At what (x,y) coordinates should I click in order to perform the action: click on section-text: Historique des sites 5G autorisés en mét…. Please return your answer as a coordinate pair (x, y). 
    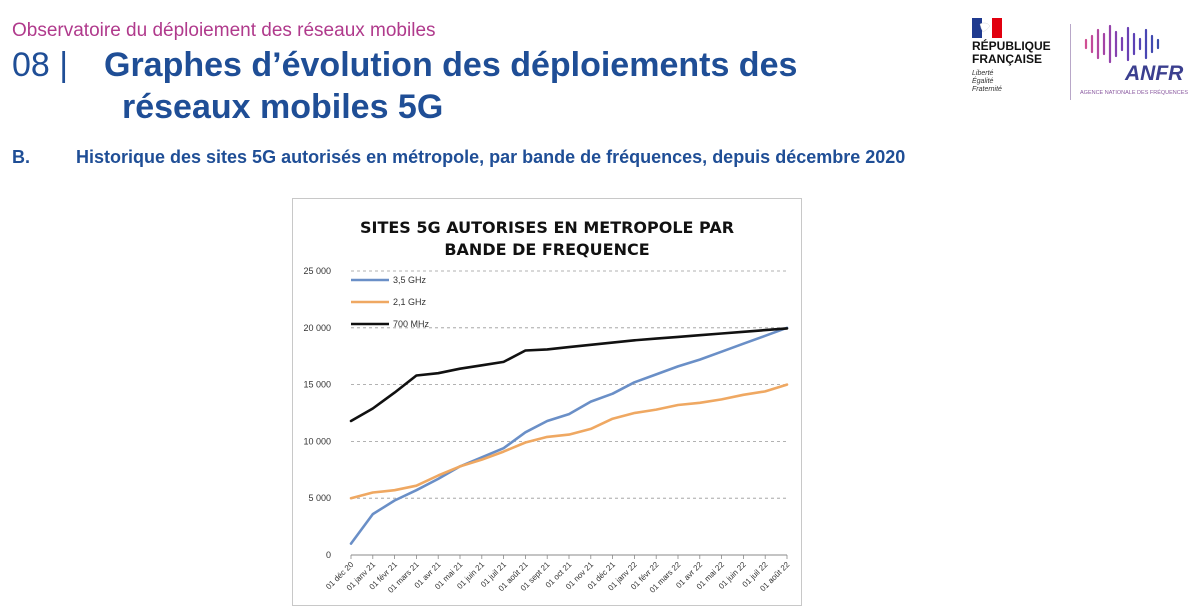
    Looking at the image, I should click on (491, 157).